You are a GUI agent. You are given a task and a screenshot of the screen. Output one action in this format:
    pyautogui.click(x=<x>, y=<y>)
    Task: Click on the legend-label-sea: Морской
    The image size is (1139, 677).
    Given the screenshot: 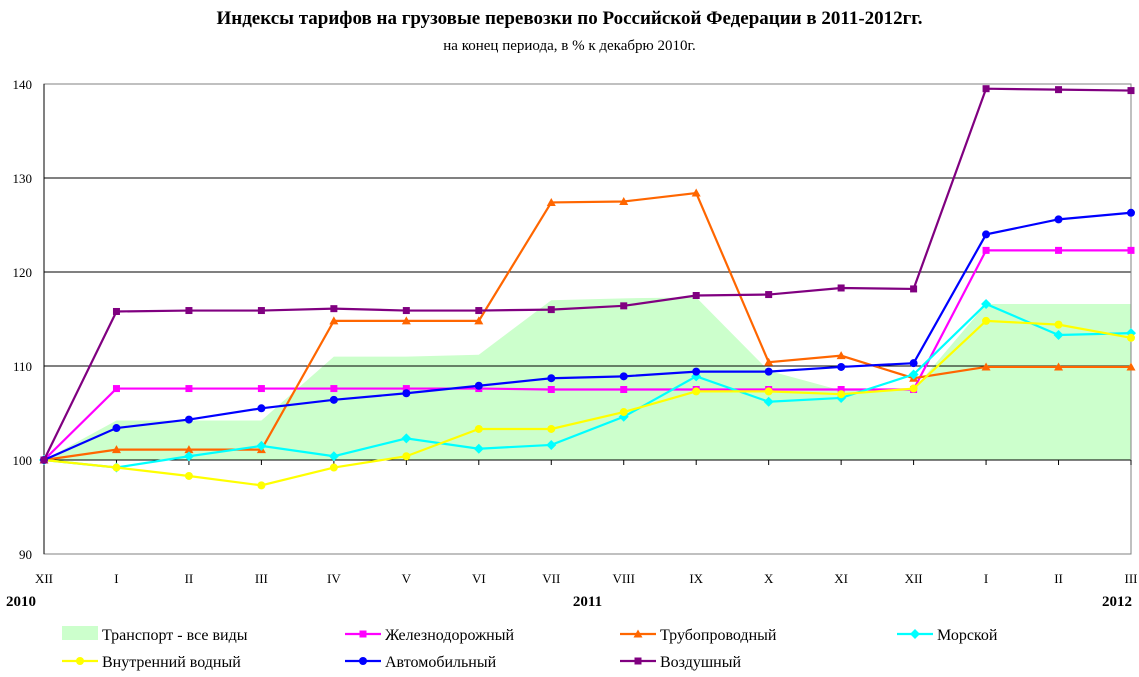 What is the action you would take?
    pyautogui.click(x=967, y=635)
    